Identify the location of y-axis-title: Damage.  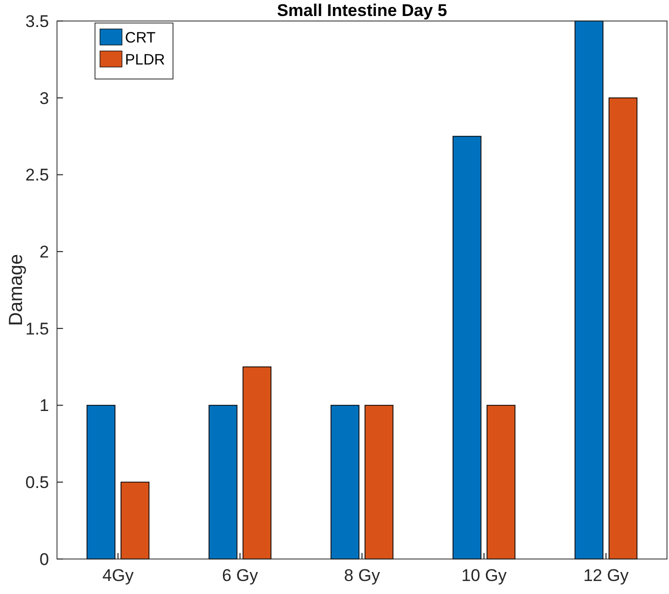
(16, 290).